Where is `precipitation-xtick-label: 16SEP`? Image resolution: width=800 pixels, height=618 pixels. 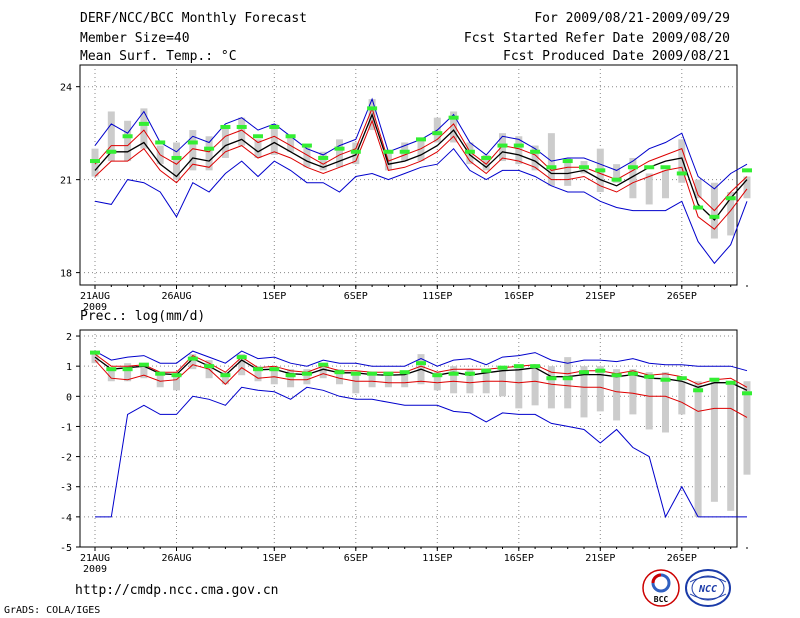
precipitation-xtick-label: 16SEP is located at coordinates (519, 558).